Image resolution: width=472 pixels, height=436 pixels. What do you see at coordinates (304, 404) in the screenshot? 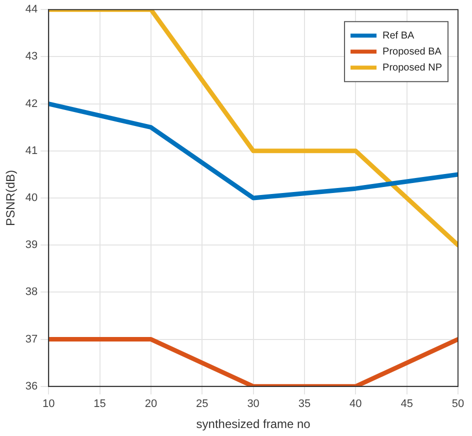
I see `x-tick-label: 35` at bounding box center [304, 404].